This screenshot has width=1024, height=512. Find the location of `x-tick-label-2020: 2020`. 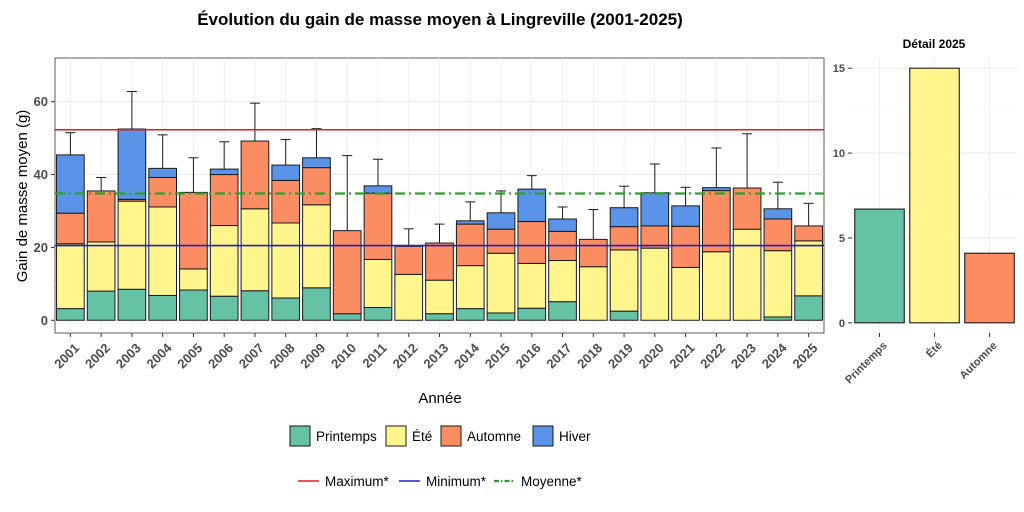

x-tick-label-2020: 2020 is located at coordinates (651, 355).